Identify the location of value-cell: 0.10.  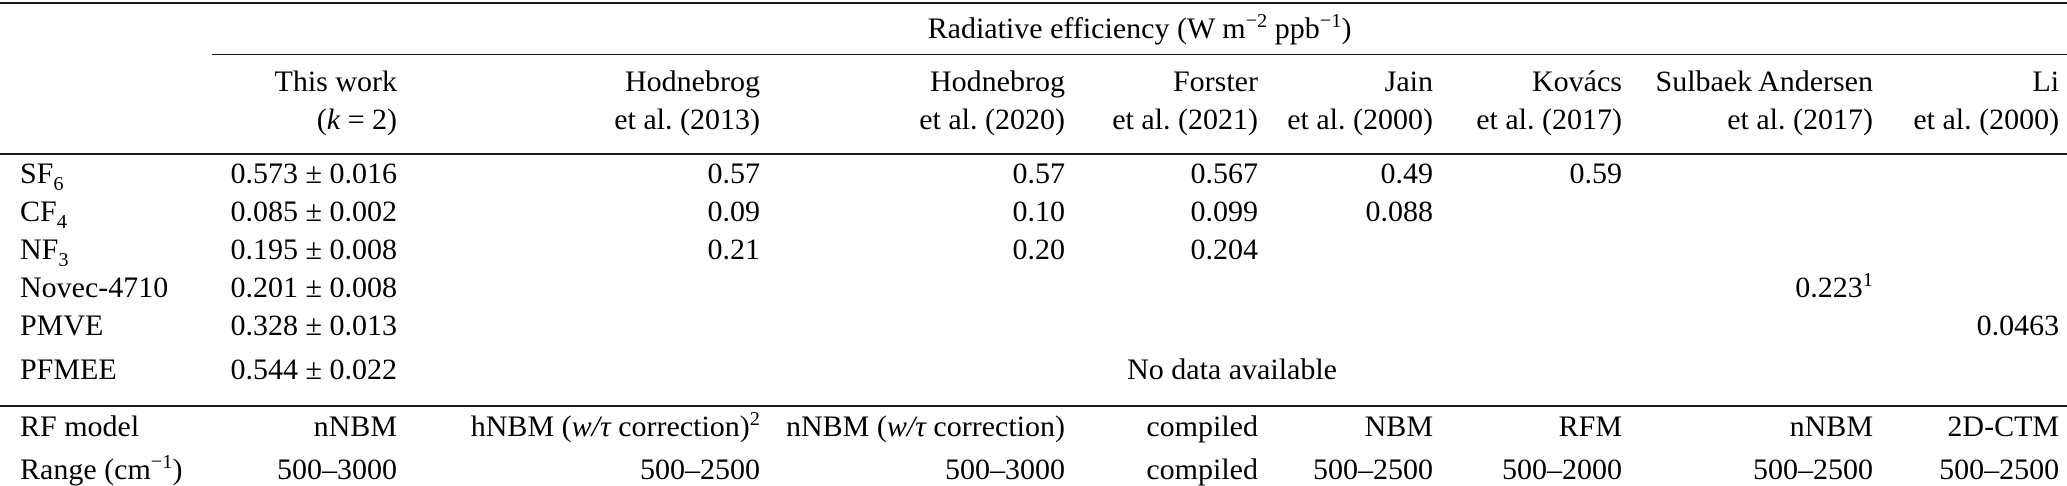
(1039, 211).